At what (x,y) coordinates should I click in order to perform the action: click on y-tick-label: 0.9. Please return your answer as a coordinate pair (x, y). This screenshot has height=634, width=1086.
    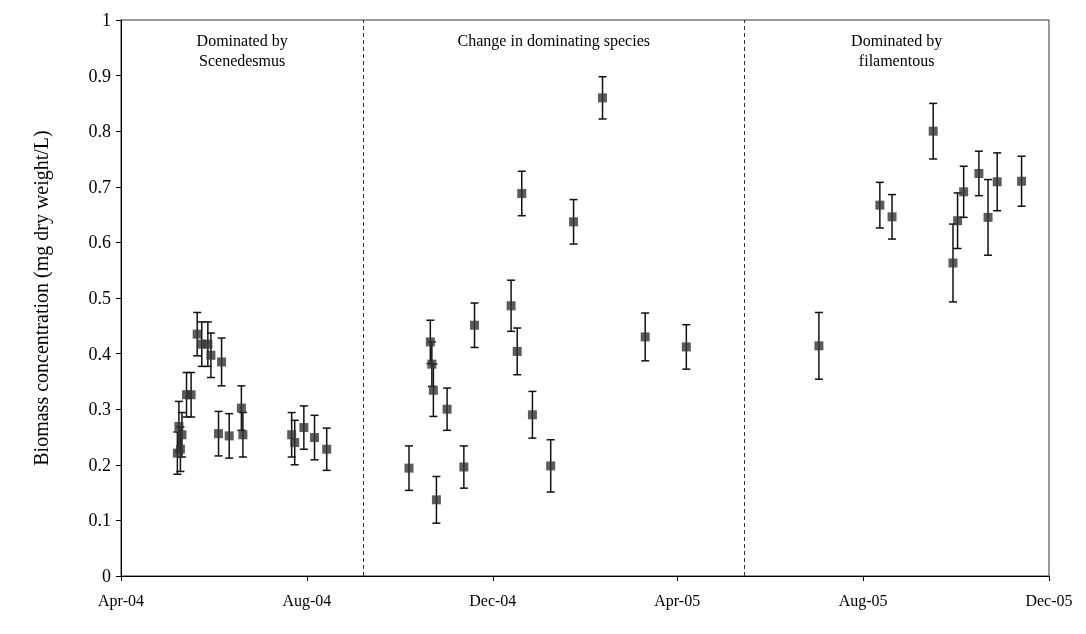
    Looking at the image, I should click on (99, 75).